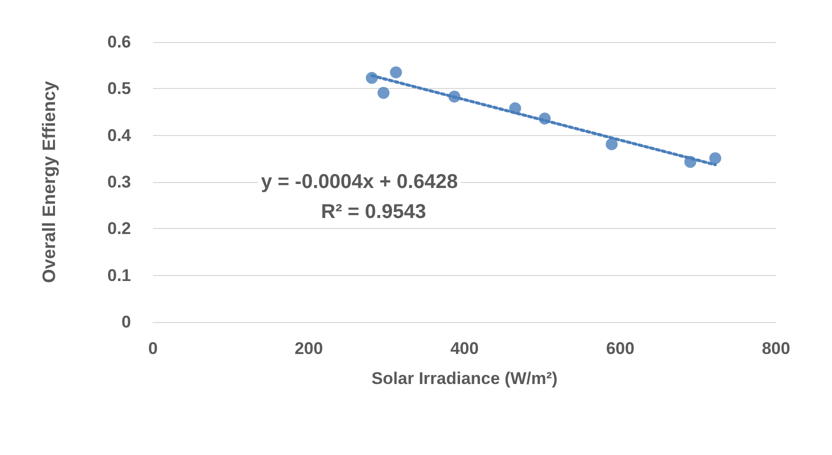 The width and height of the screenshot is (832, 455). What do you see at coordinates (119, 275) in the screenshot?
I see `y-tick-label: 0.1` at bounding box center [119, 275].